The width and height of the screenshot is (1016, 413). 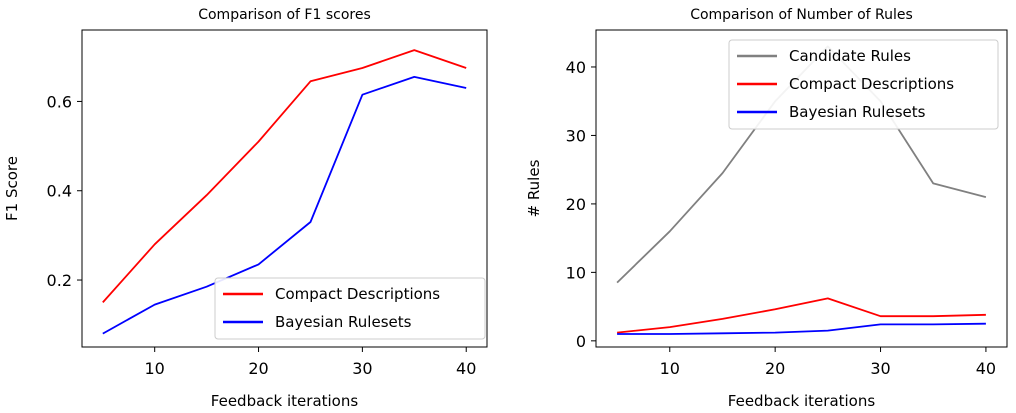 What do you see at coordinates (576, 204) in the screenshot?
I see `y-tick-label: 20` at bounding box center [576, 204].